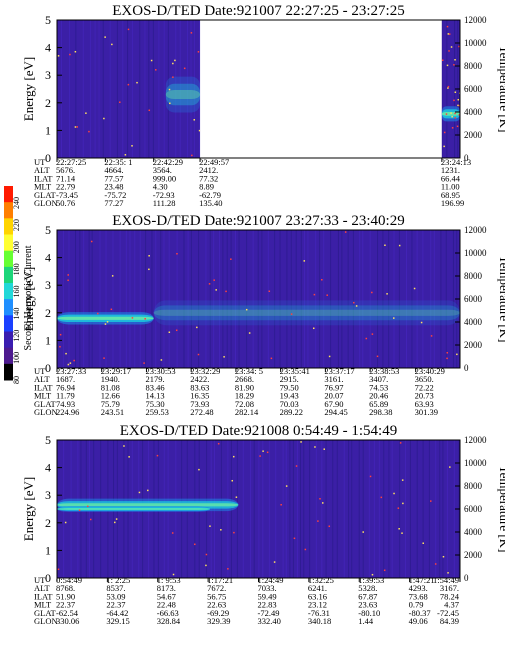 The height and width of the screenshot is (649, 505). I want to click on y-tick-label: 3, so click(48, 75).